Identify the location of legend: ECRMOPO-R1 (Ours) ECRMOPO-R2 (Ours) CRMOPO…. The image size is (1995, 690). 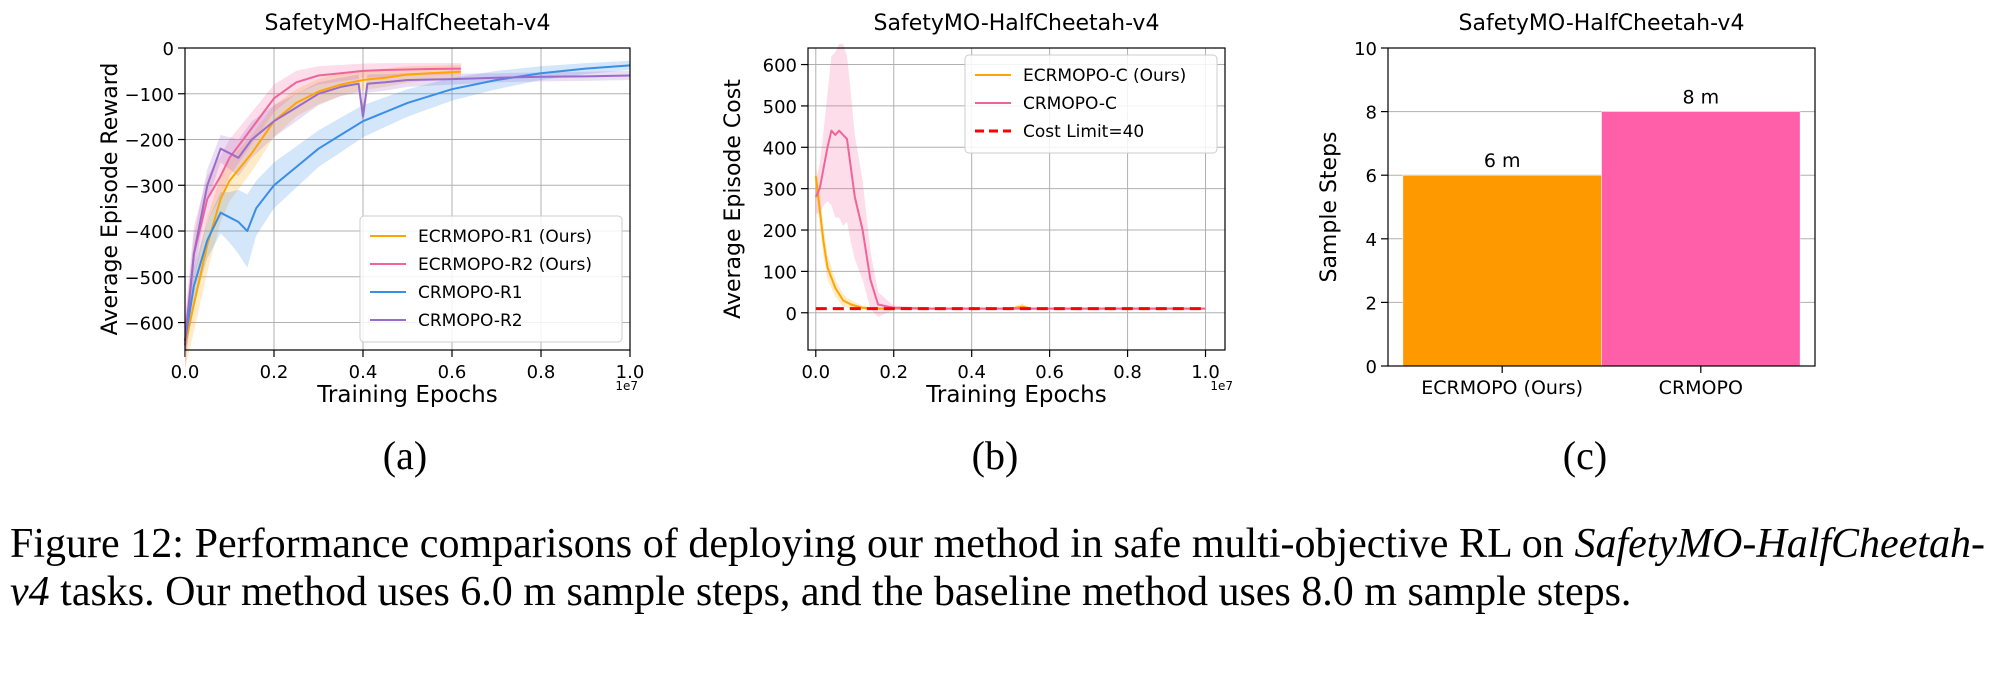
(491, 279).